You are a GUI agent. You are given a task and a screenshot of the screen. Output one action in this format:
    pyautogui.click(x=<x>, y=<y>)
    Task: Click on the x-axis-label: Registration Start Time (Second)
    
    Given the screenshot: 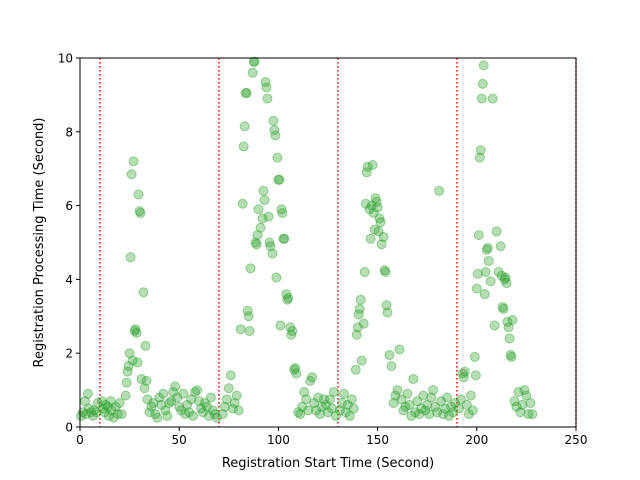 What is the action you would take?
    pyautogui.click(x=328, y=463)
    